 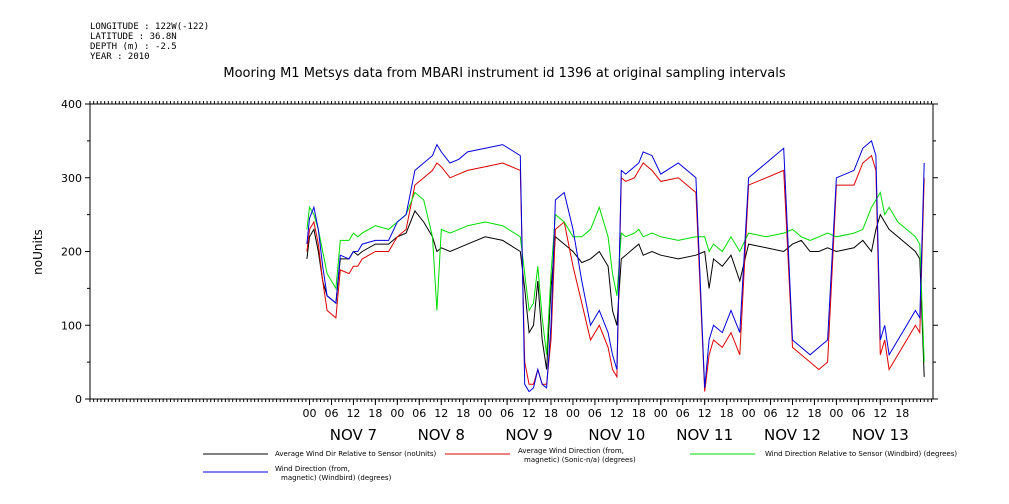 What do you see at coordinates (133, 37) in the screenshot?
I see `latitude-label: LATITUDE : 36.8N` at bounding box center [133, 37].